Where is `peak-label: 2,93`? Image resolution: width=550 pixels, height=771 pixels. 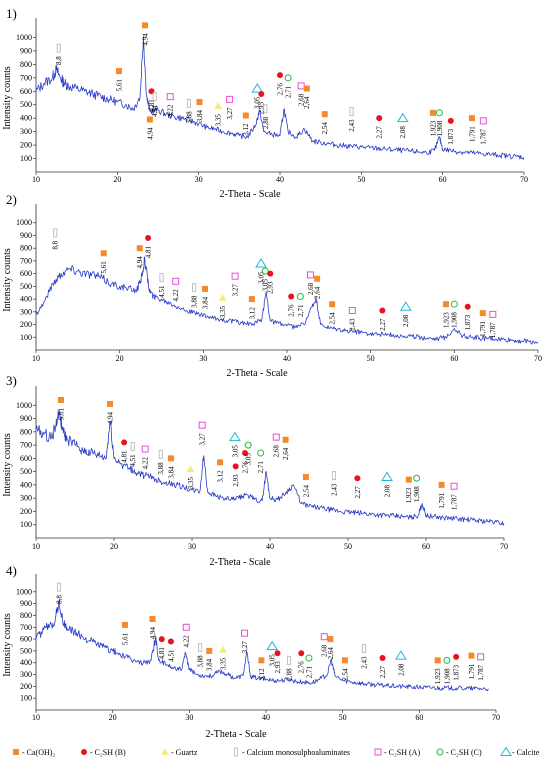 peak-label: 2,93 is located at coordinates (278, 667).